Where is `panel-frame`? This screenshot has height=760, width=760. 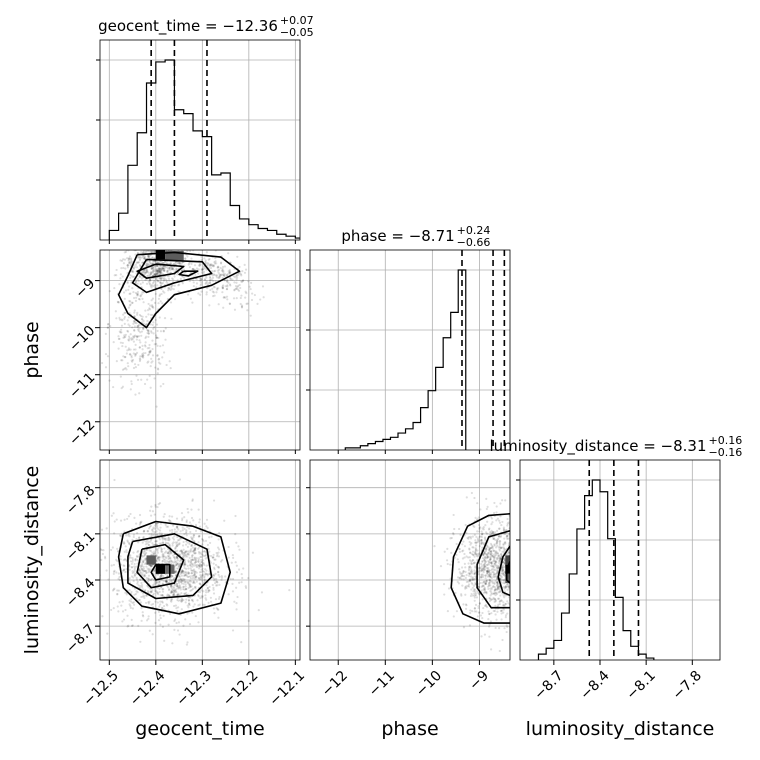
panel-frame is located at coordinates (620, 560).